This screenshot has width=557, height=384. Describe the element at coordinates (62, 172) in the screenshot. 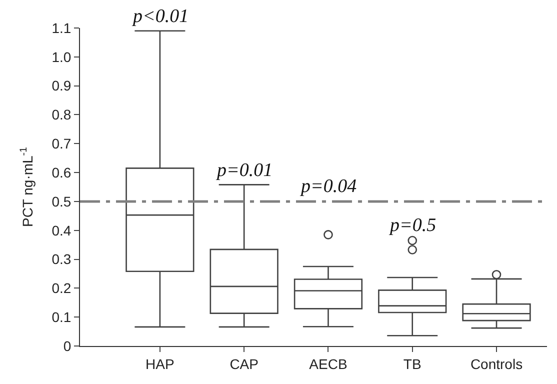

I see `y-tick-label: 0.6` at that location.